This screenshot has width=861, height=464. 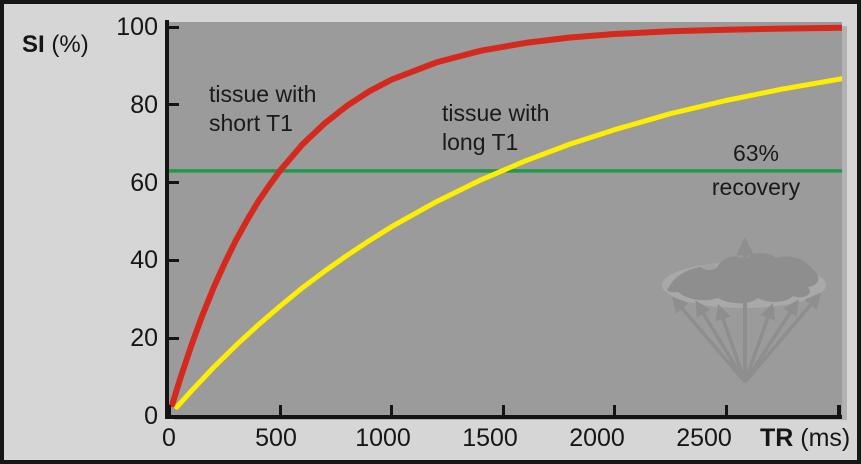 I want to click on x-tick-label: 1500, so click(x=490, y=438).